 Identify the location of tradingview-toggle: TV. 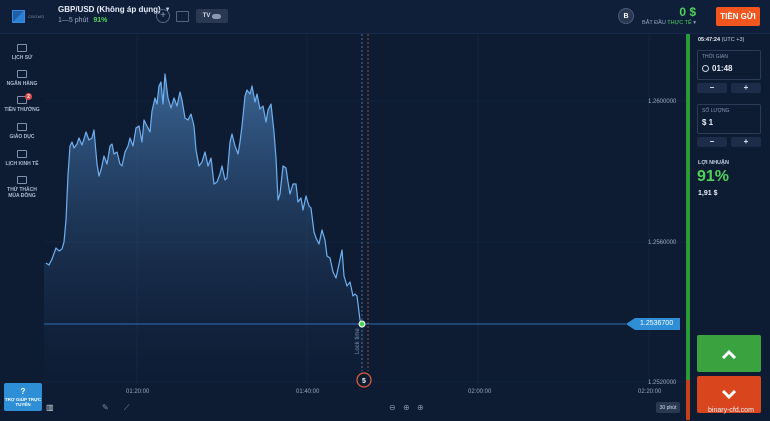
(212, 16).